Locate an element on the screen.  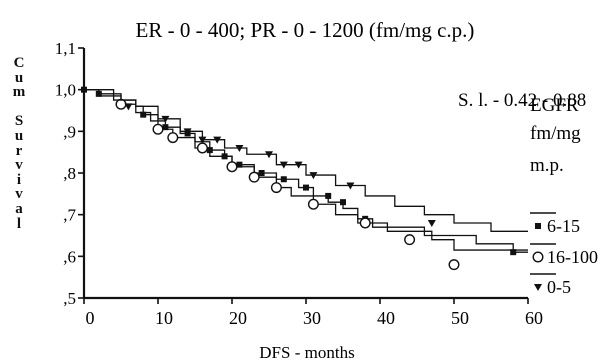
x-tick-label: 20 is located at coordinates (238, 318).